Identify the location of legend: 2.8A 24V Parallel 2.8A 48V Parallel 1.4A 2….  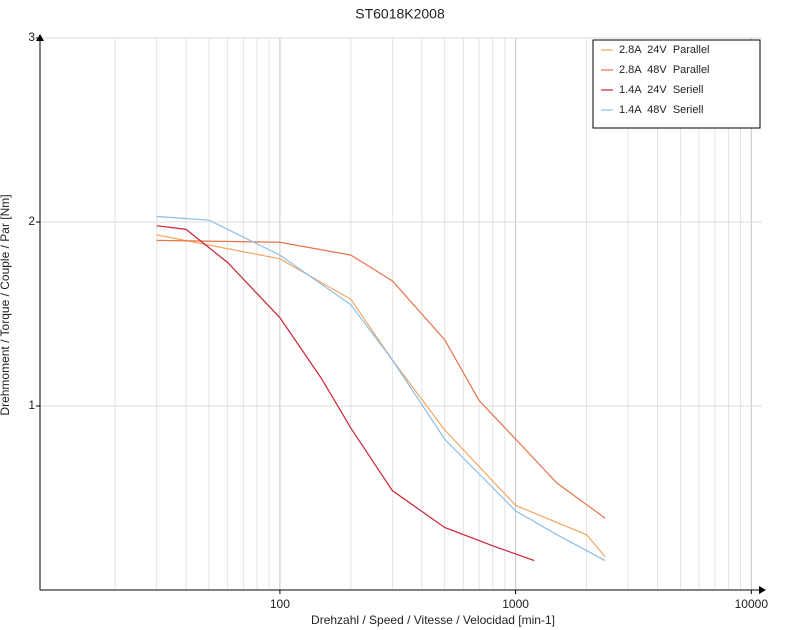
(676, 84).